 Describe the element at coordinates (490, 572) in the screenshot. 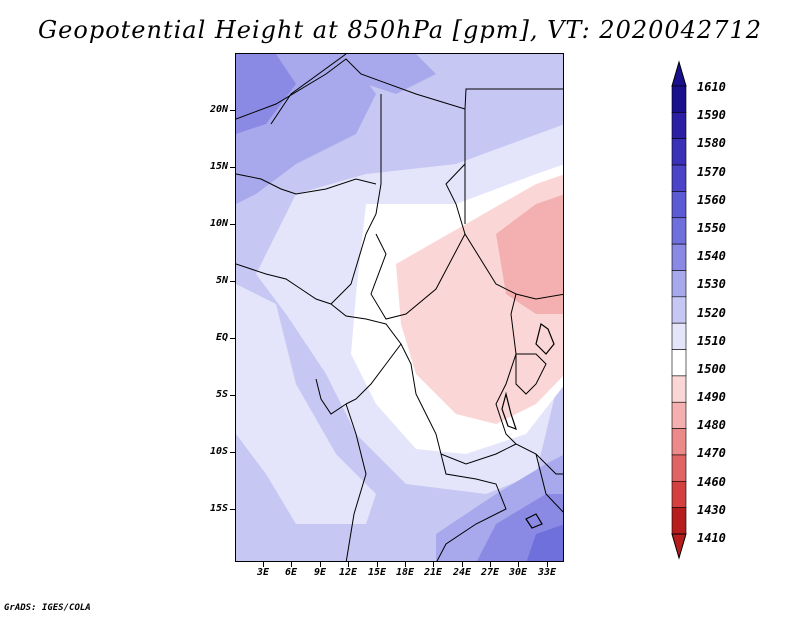

I see `x-label-27e: 27E` at that location.